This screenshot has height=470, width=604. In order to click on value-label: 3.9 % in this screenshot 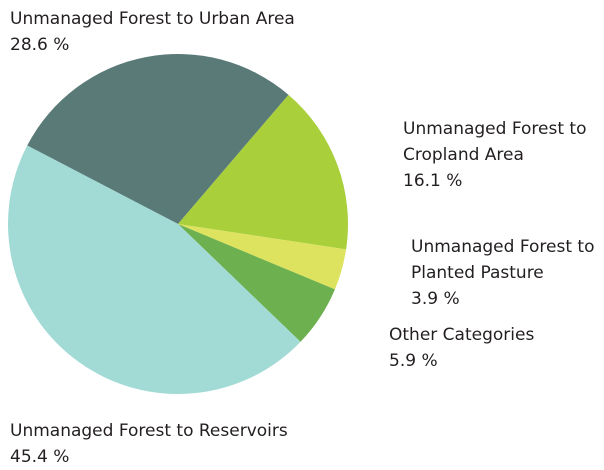, I will do `click(435, 299)`.